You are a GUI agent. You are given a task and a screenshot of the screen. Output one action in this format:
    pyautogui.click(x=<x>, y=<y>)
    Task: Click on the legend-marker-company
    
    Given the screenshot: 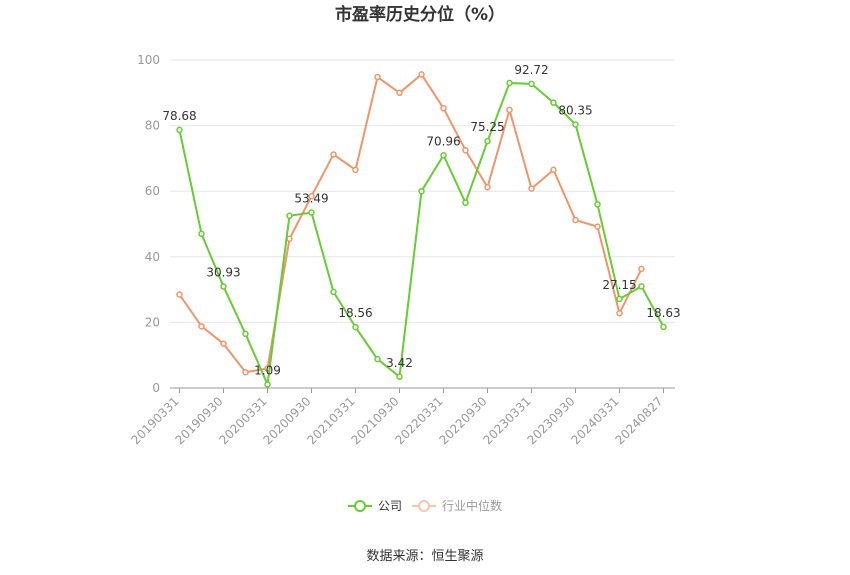 What is the action you would take?
    pyautogui.click(x=360, y=506)
    